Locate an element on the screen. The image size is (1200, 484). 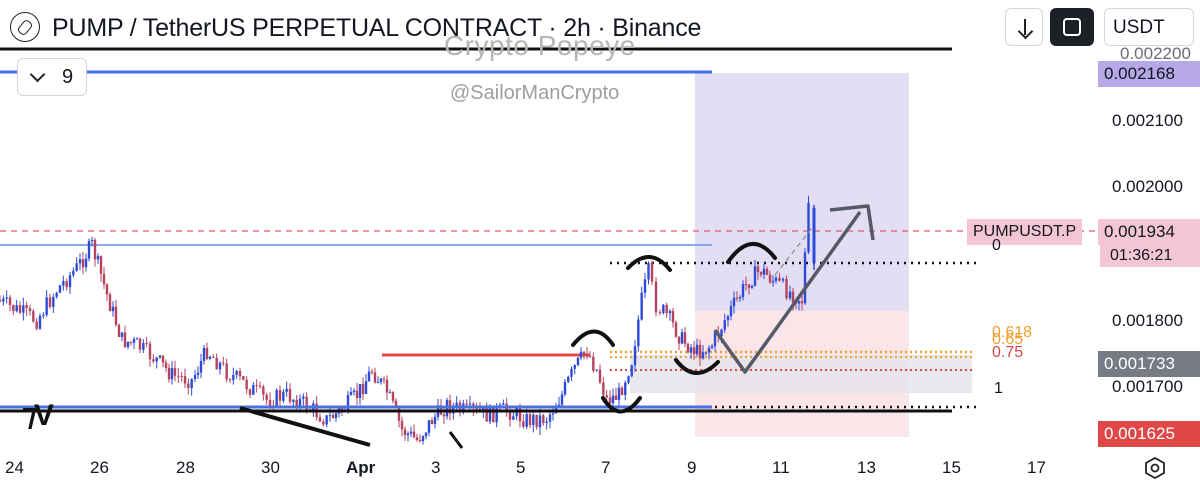
arrow-down-icon is located at coordinates (1025, 27).